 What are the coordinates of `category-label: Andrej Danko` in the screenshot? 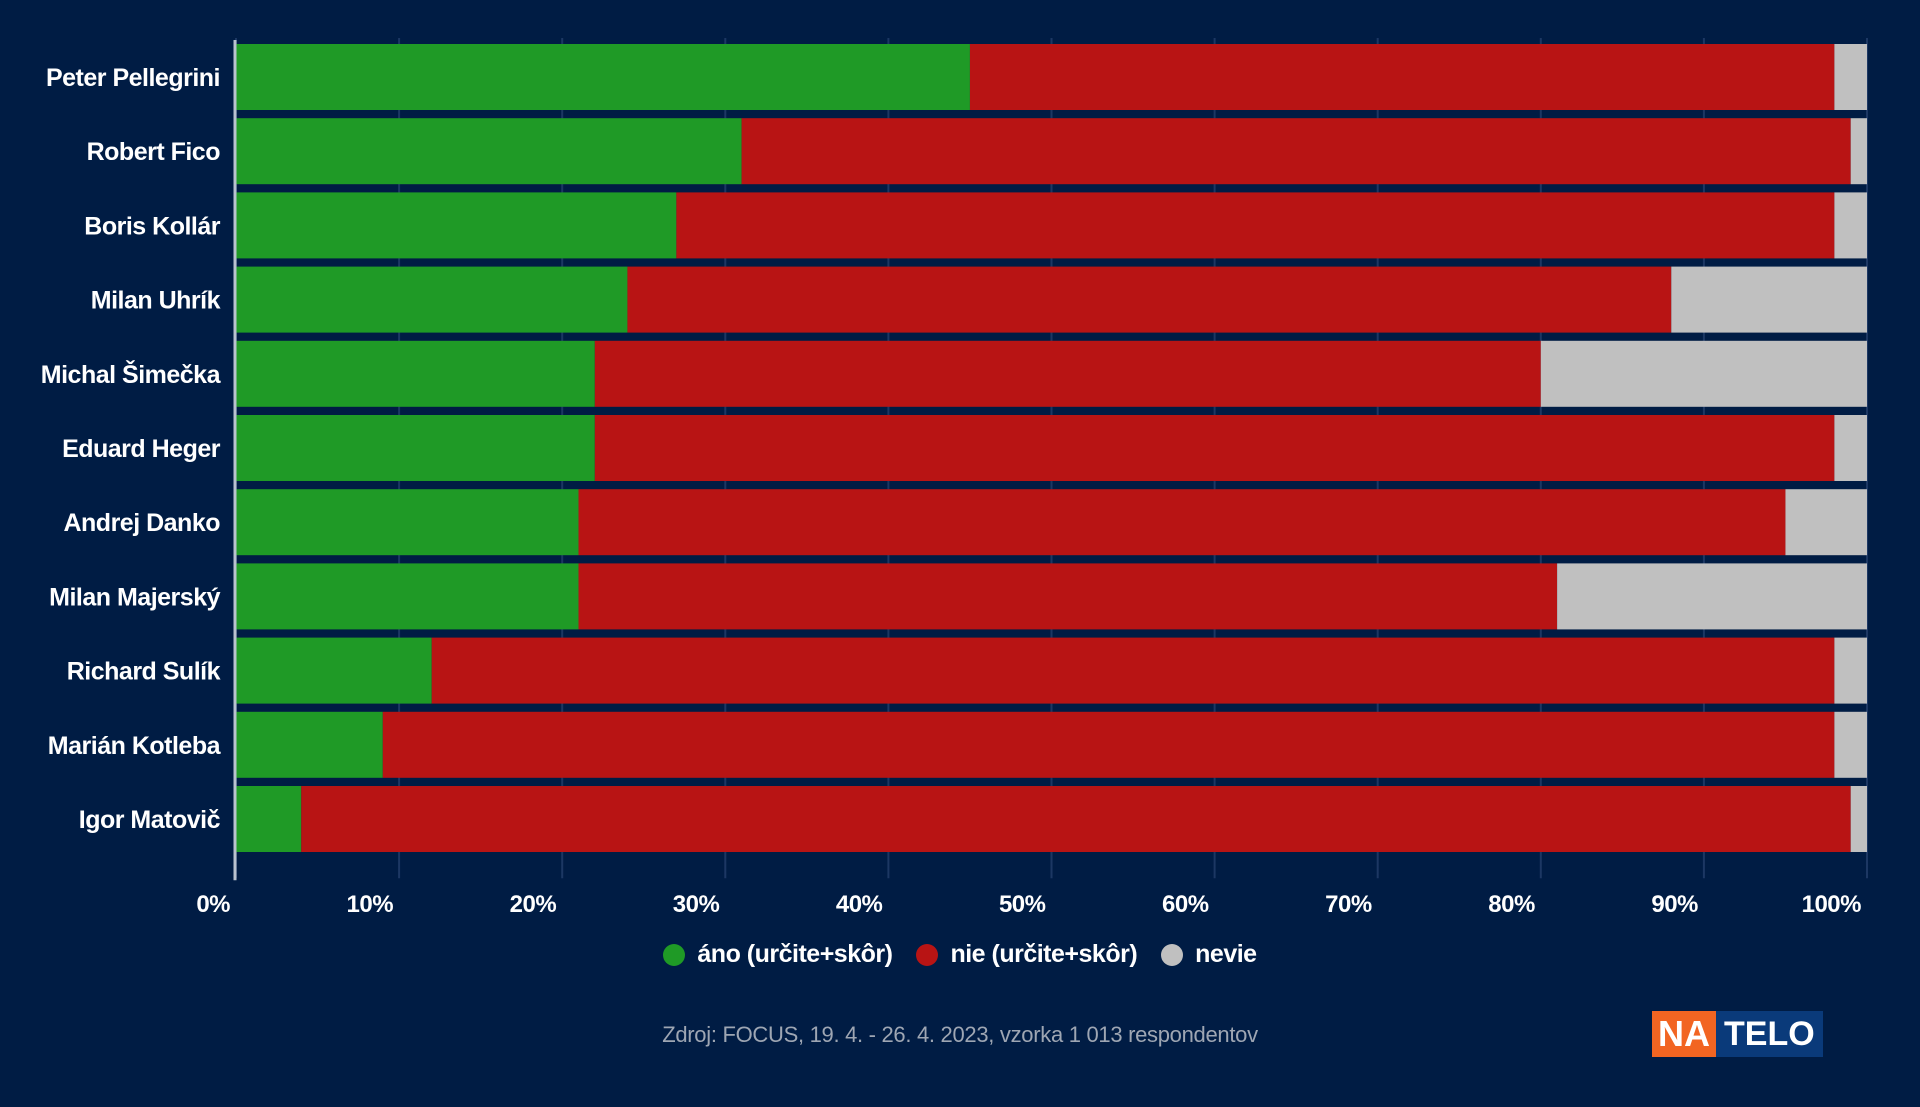 It's located at (141, 523).